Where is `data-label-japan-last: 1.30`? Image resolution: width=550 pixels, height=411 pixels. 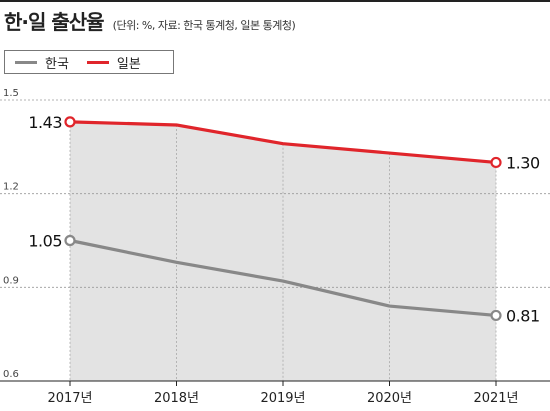
data-label-japan-last: 1.30 is located at coordinates (523, 162).